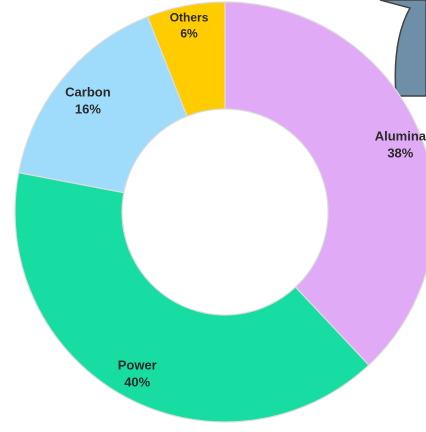  Describe the element at coordinates (88, 109) in the screenshot. I see `slice-percent-carbon: 16%` at that location.